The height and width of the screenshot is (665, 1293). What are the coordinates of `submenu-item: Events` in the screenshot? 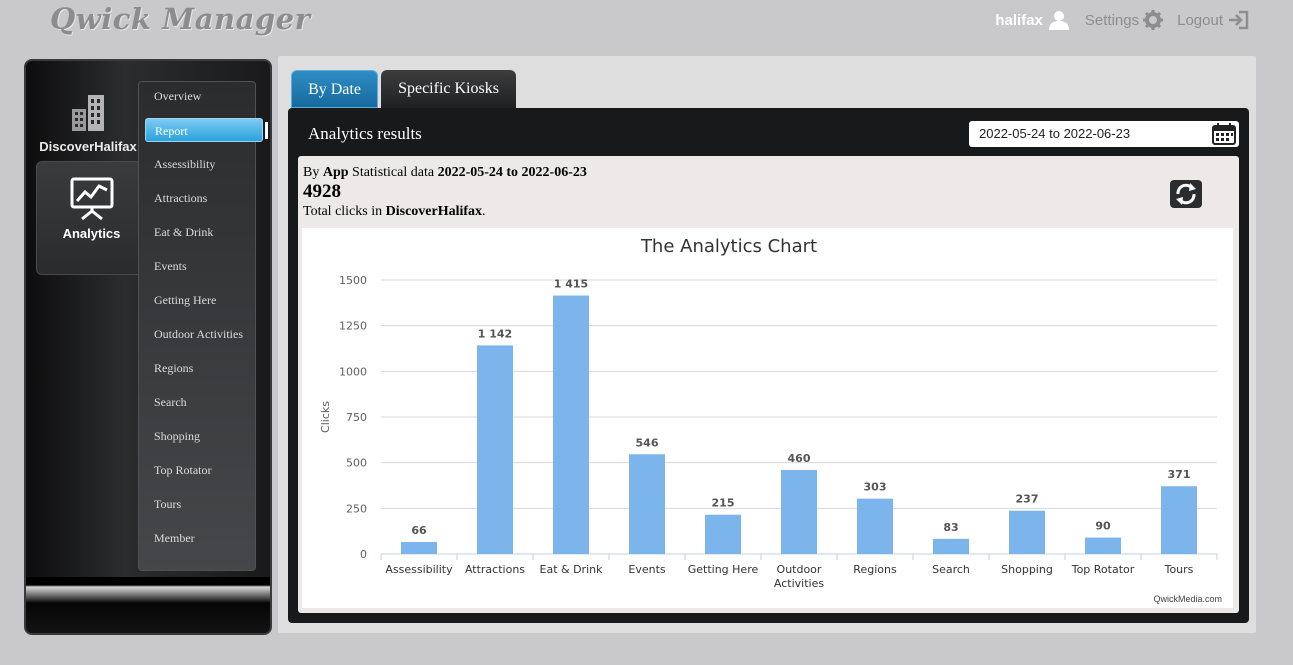 It's located at (170, 266).